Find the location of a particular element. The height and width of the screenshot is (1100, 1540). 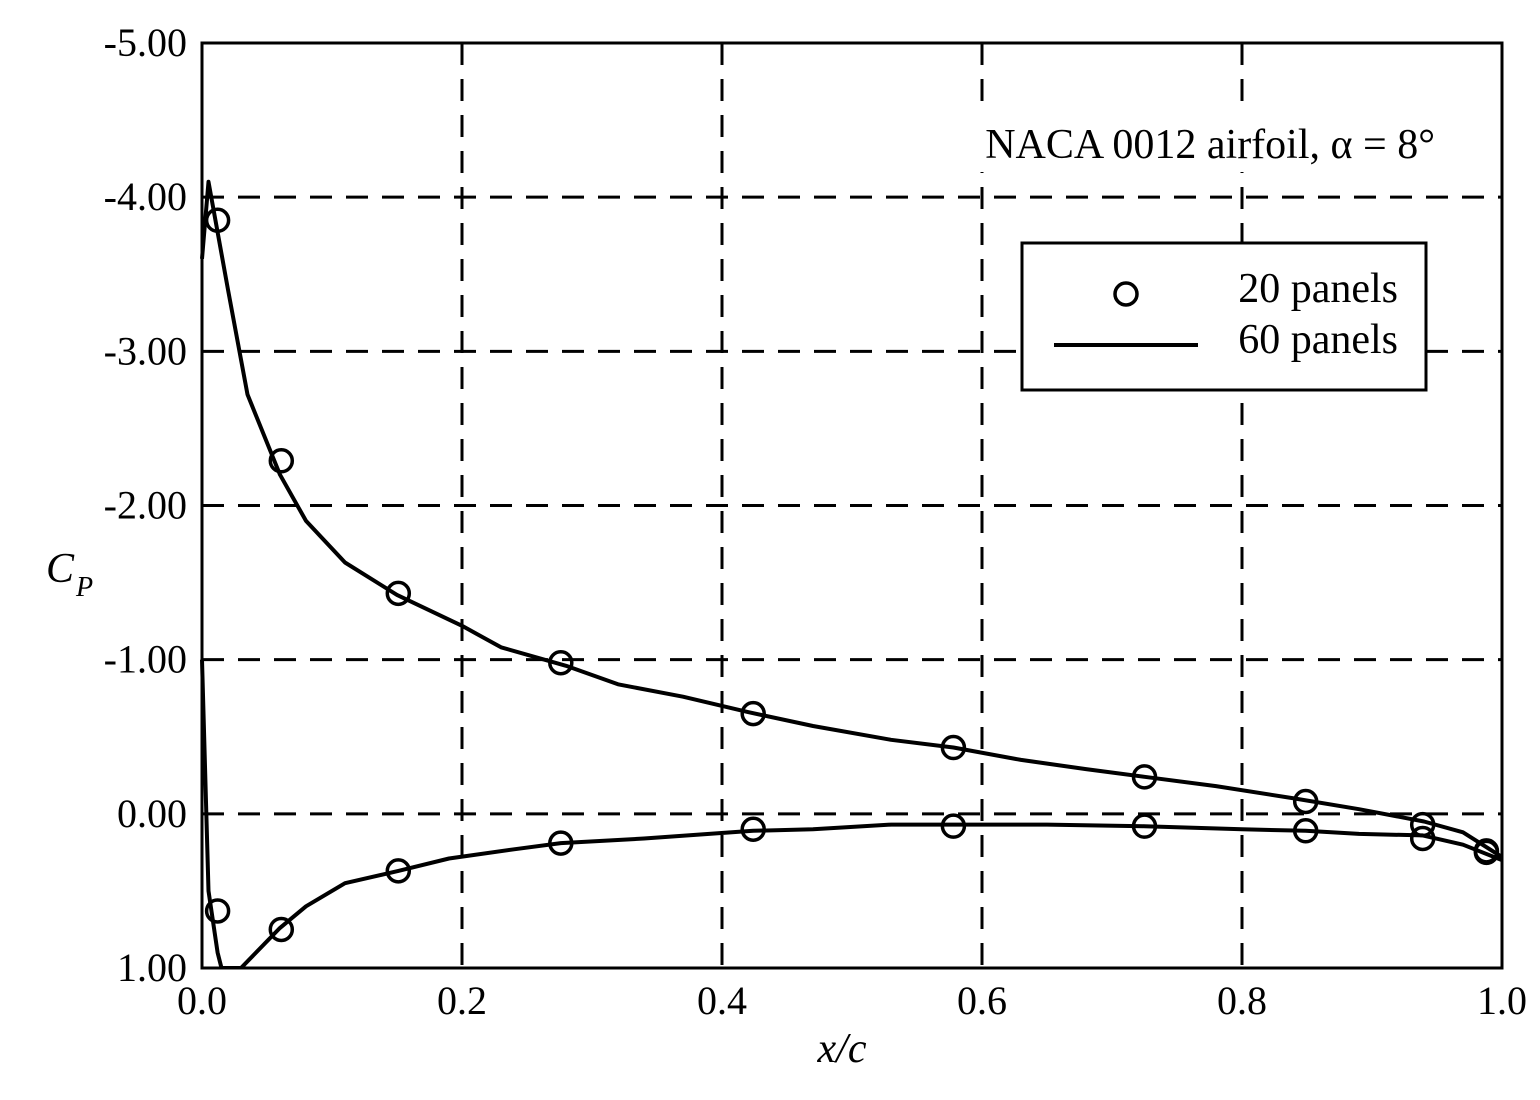

y-tick-label: -2.00 is located at coordinates (145, 505).